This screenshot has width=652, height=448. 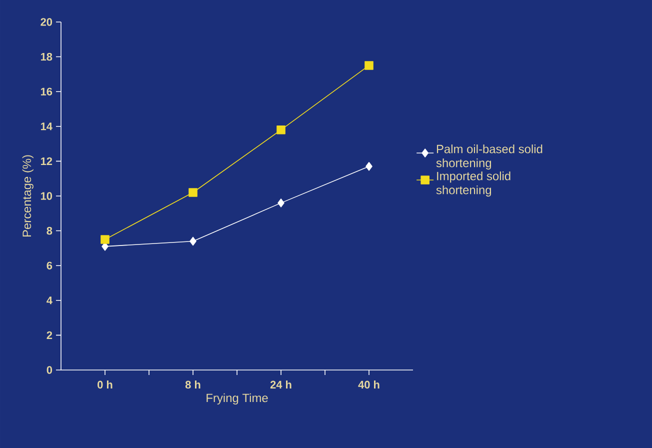 What do you see at coordinates (49, 370) in the screenshot?
I see `y-tick-label: 0` at bounding box center [49, 370].